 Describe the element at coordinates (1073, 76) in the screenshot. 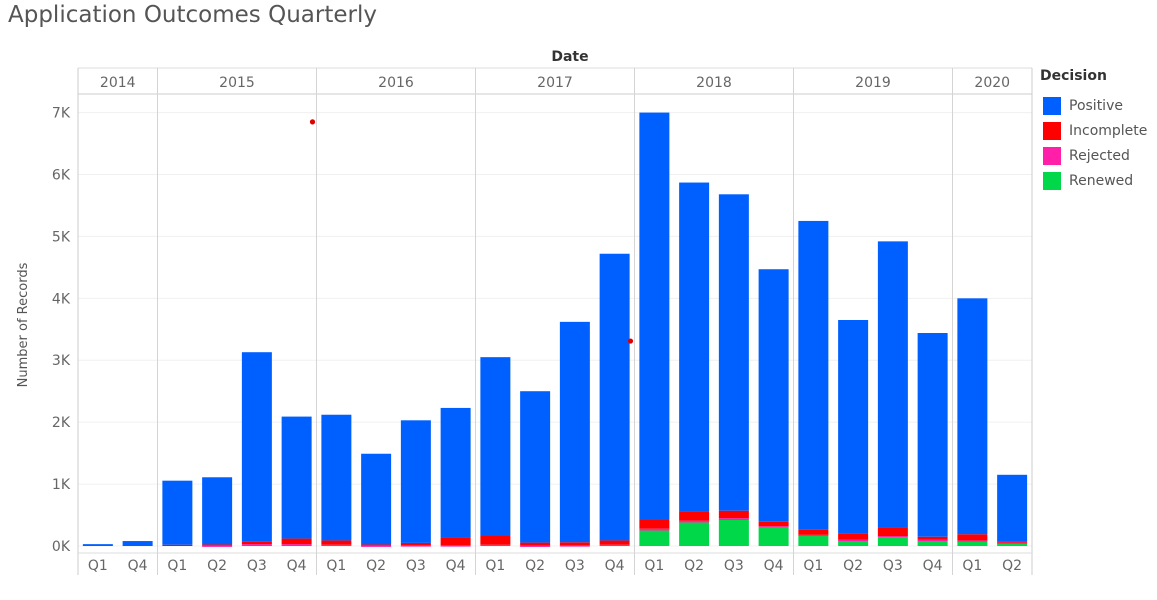

I see `legend-title: Decision` at that location.